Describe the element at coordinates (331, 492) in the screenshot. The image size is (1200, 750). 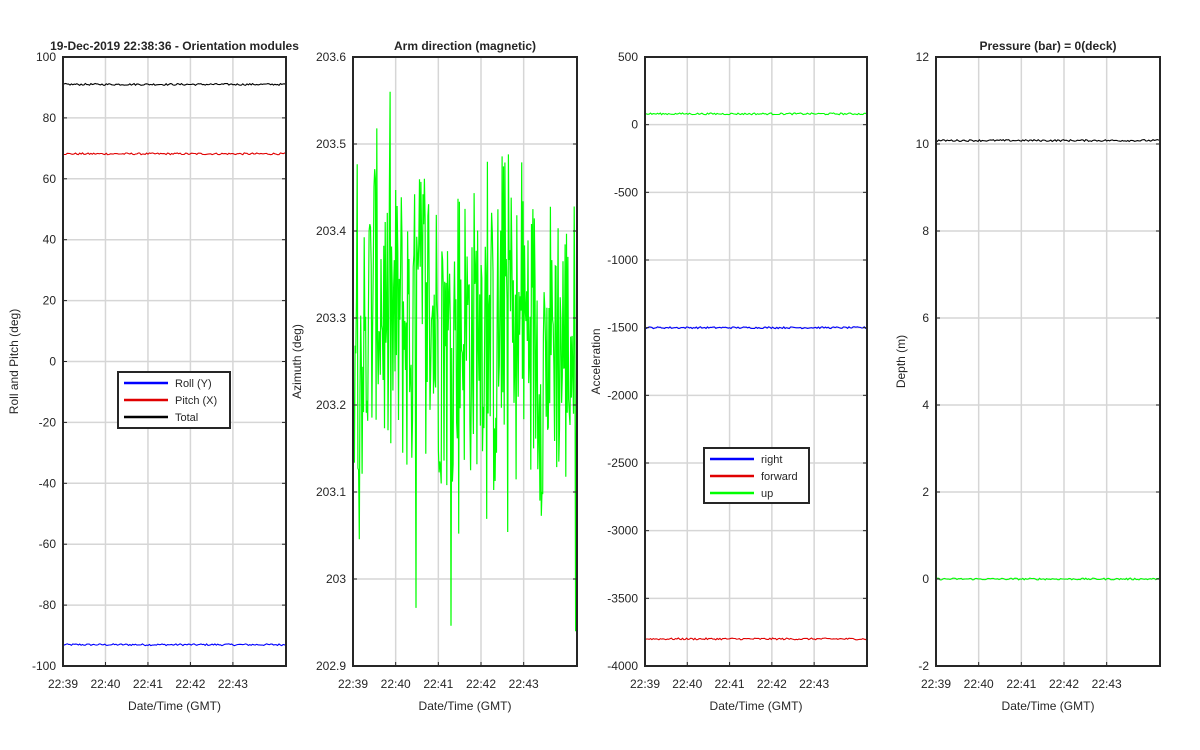
I see `y-tick-label: 203.1` at that location.